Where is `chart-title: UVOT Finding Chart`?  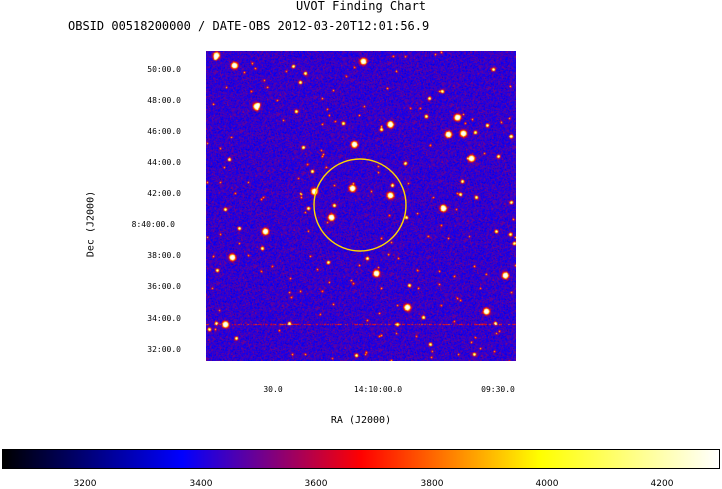 chart-title: UVOT Finding Chart is located at coordinates (361, 6).